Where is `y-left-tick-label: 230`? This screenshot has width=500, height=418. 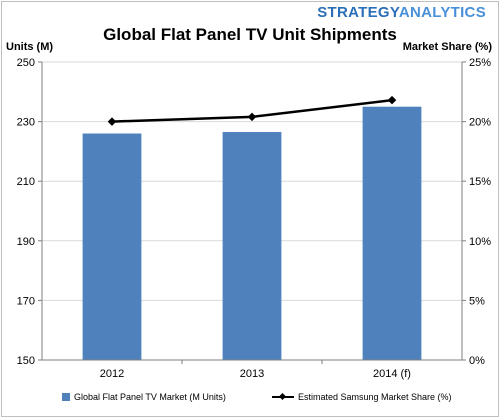 y-left-tick-label: 230 is located at coordinates (26, 123).